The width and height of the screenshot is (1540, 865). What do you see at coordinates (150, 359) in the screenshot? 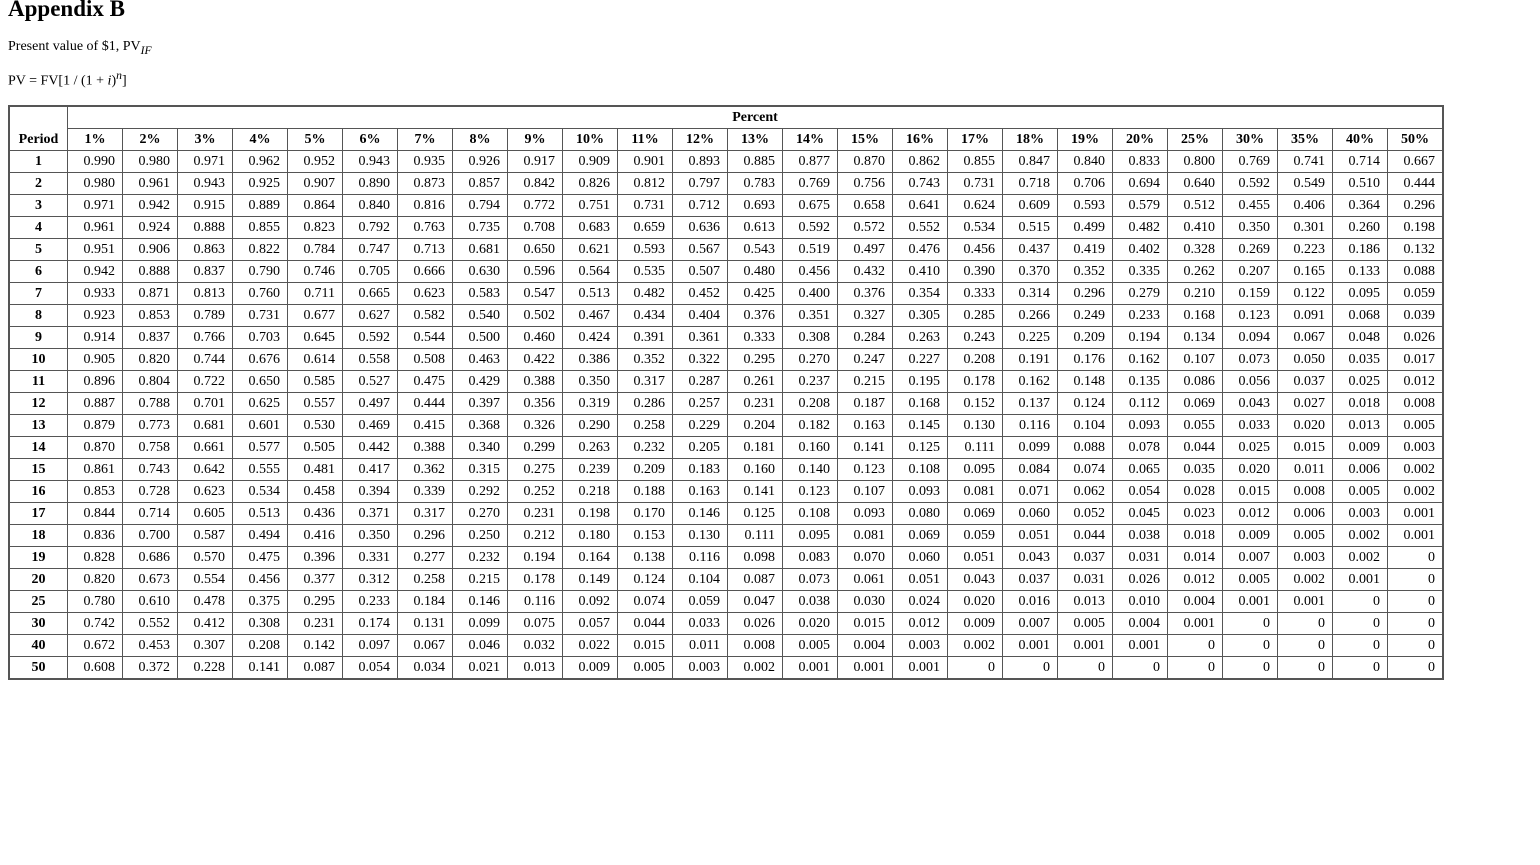
I see `value-cell: 0.820` at bounding box center [150, 359].